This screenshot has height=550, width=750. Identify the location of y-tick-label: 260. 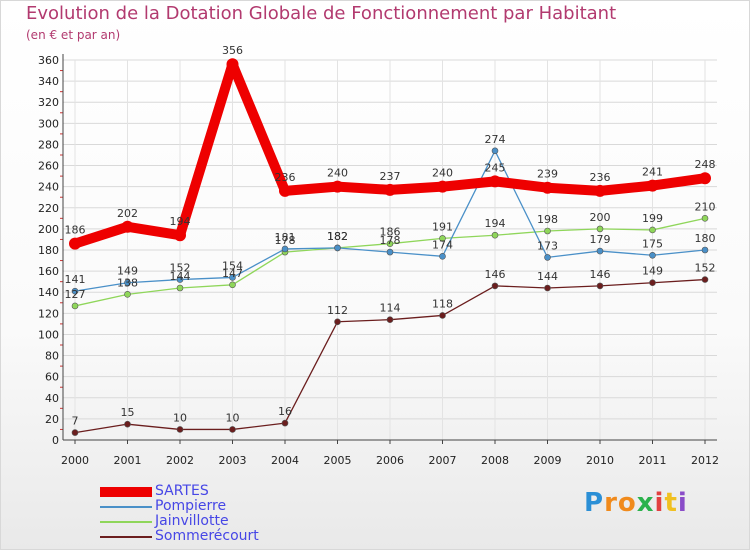
(48, 166).